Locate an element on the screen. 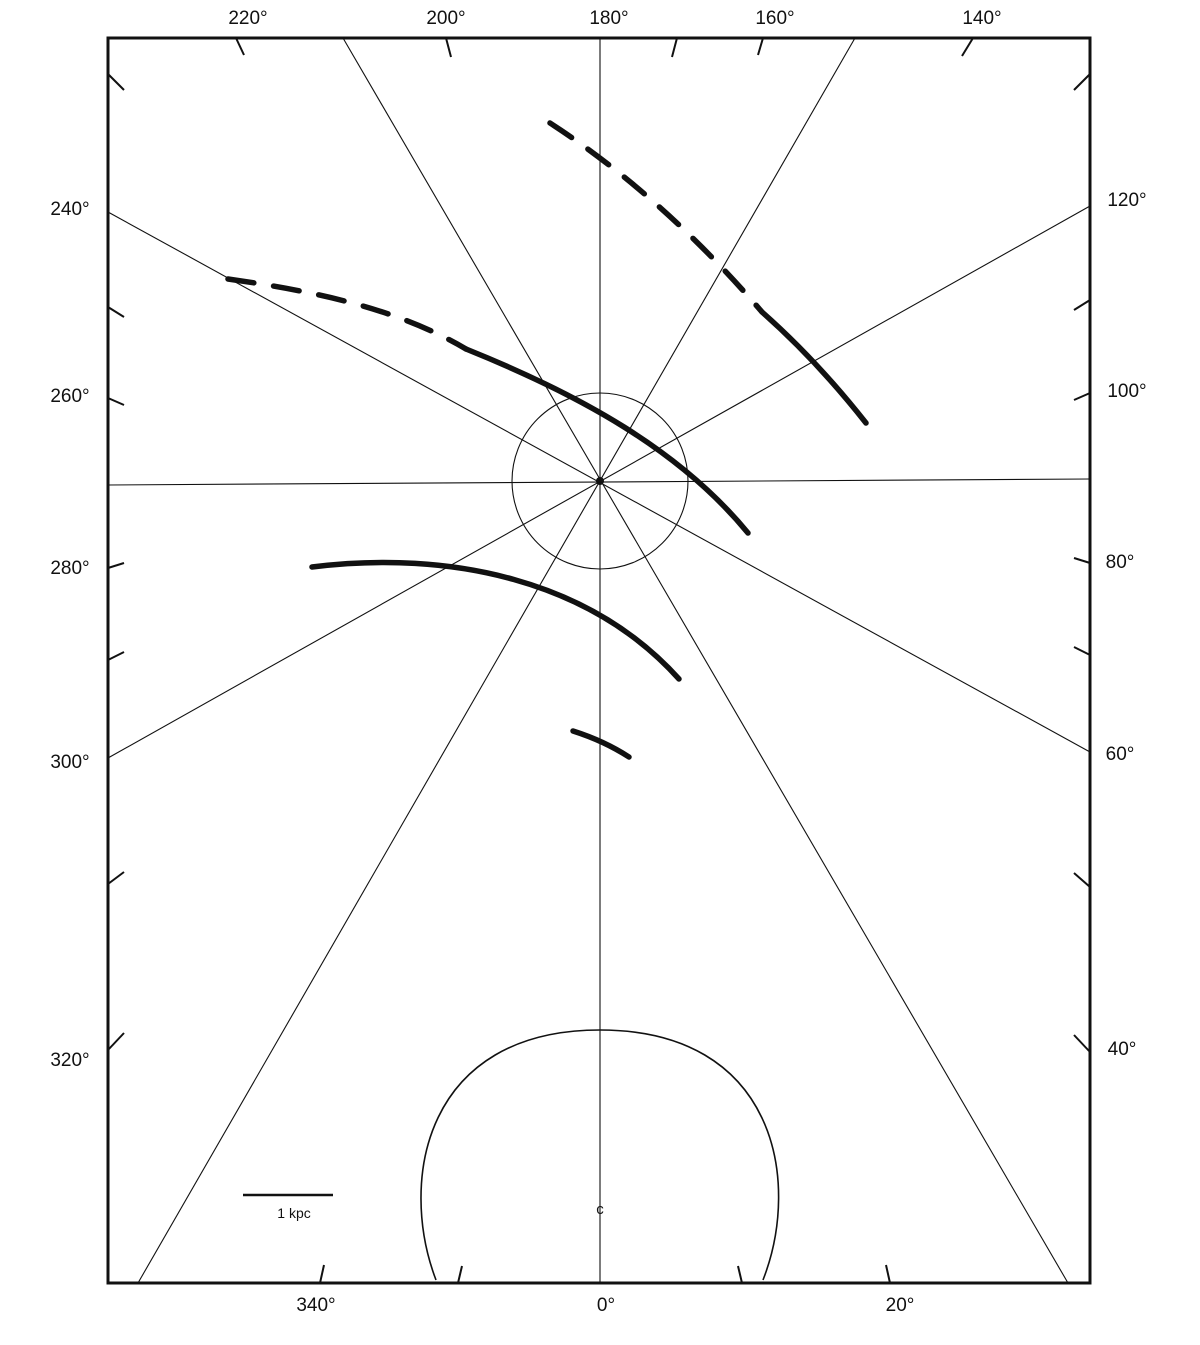  right-label-100: 100° is located at coordinates (1126, 391).